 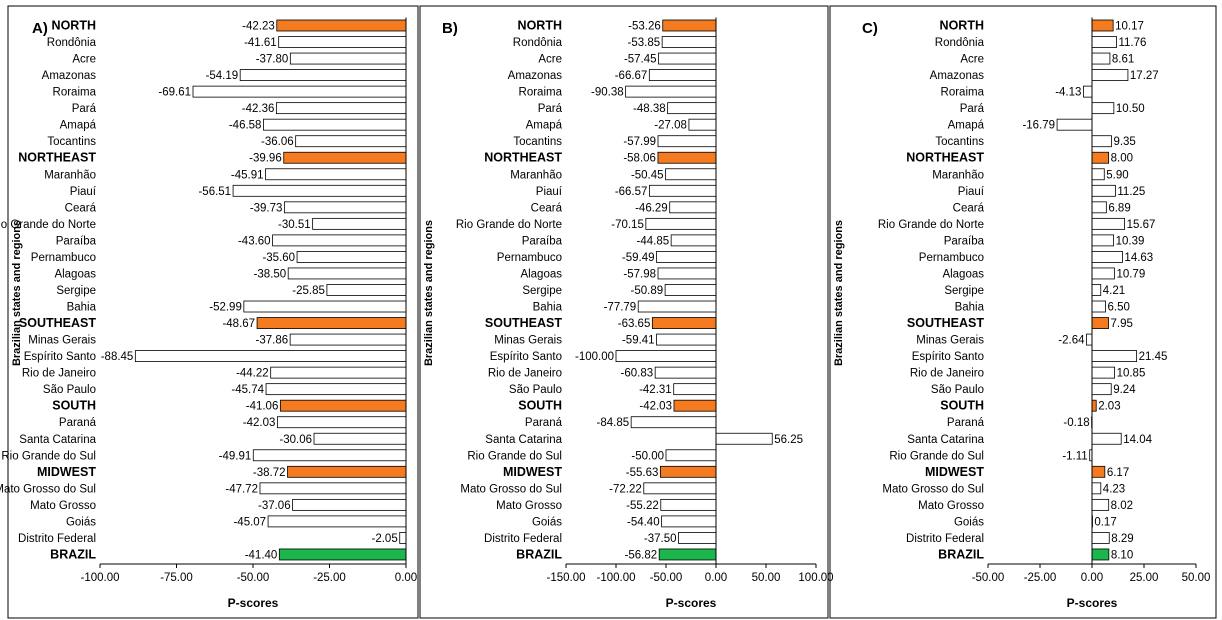 I want to click on value-label: 11.25, so click(x=1131, y=192).